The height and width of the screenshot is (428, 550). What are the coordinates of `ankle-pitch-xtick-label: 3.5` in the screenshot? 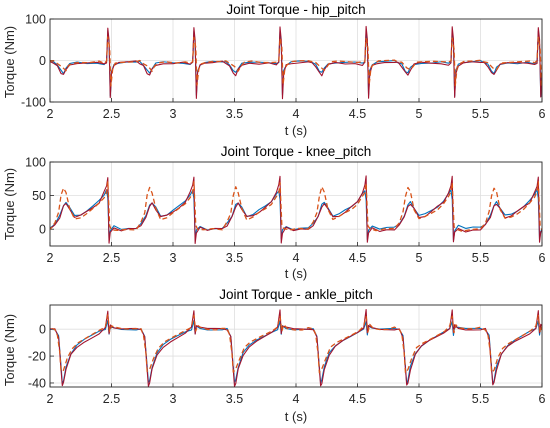 It's located at (234, 399).